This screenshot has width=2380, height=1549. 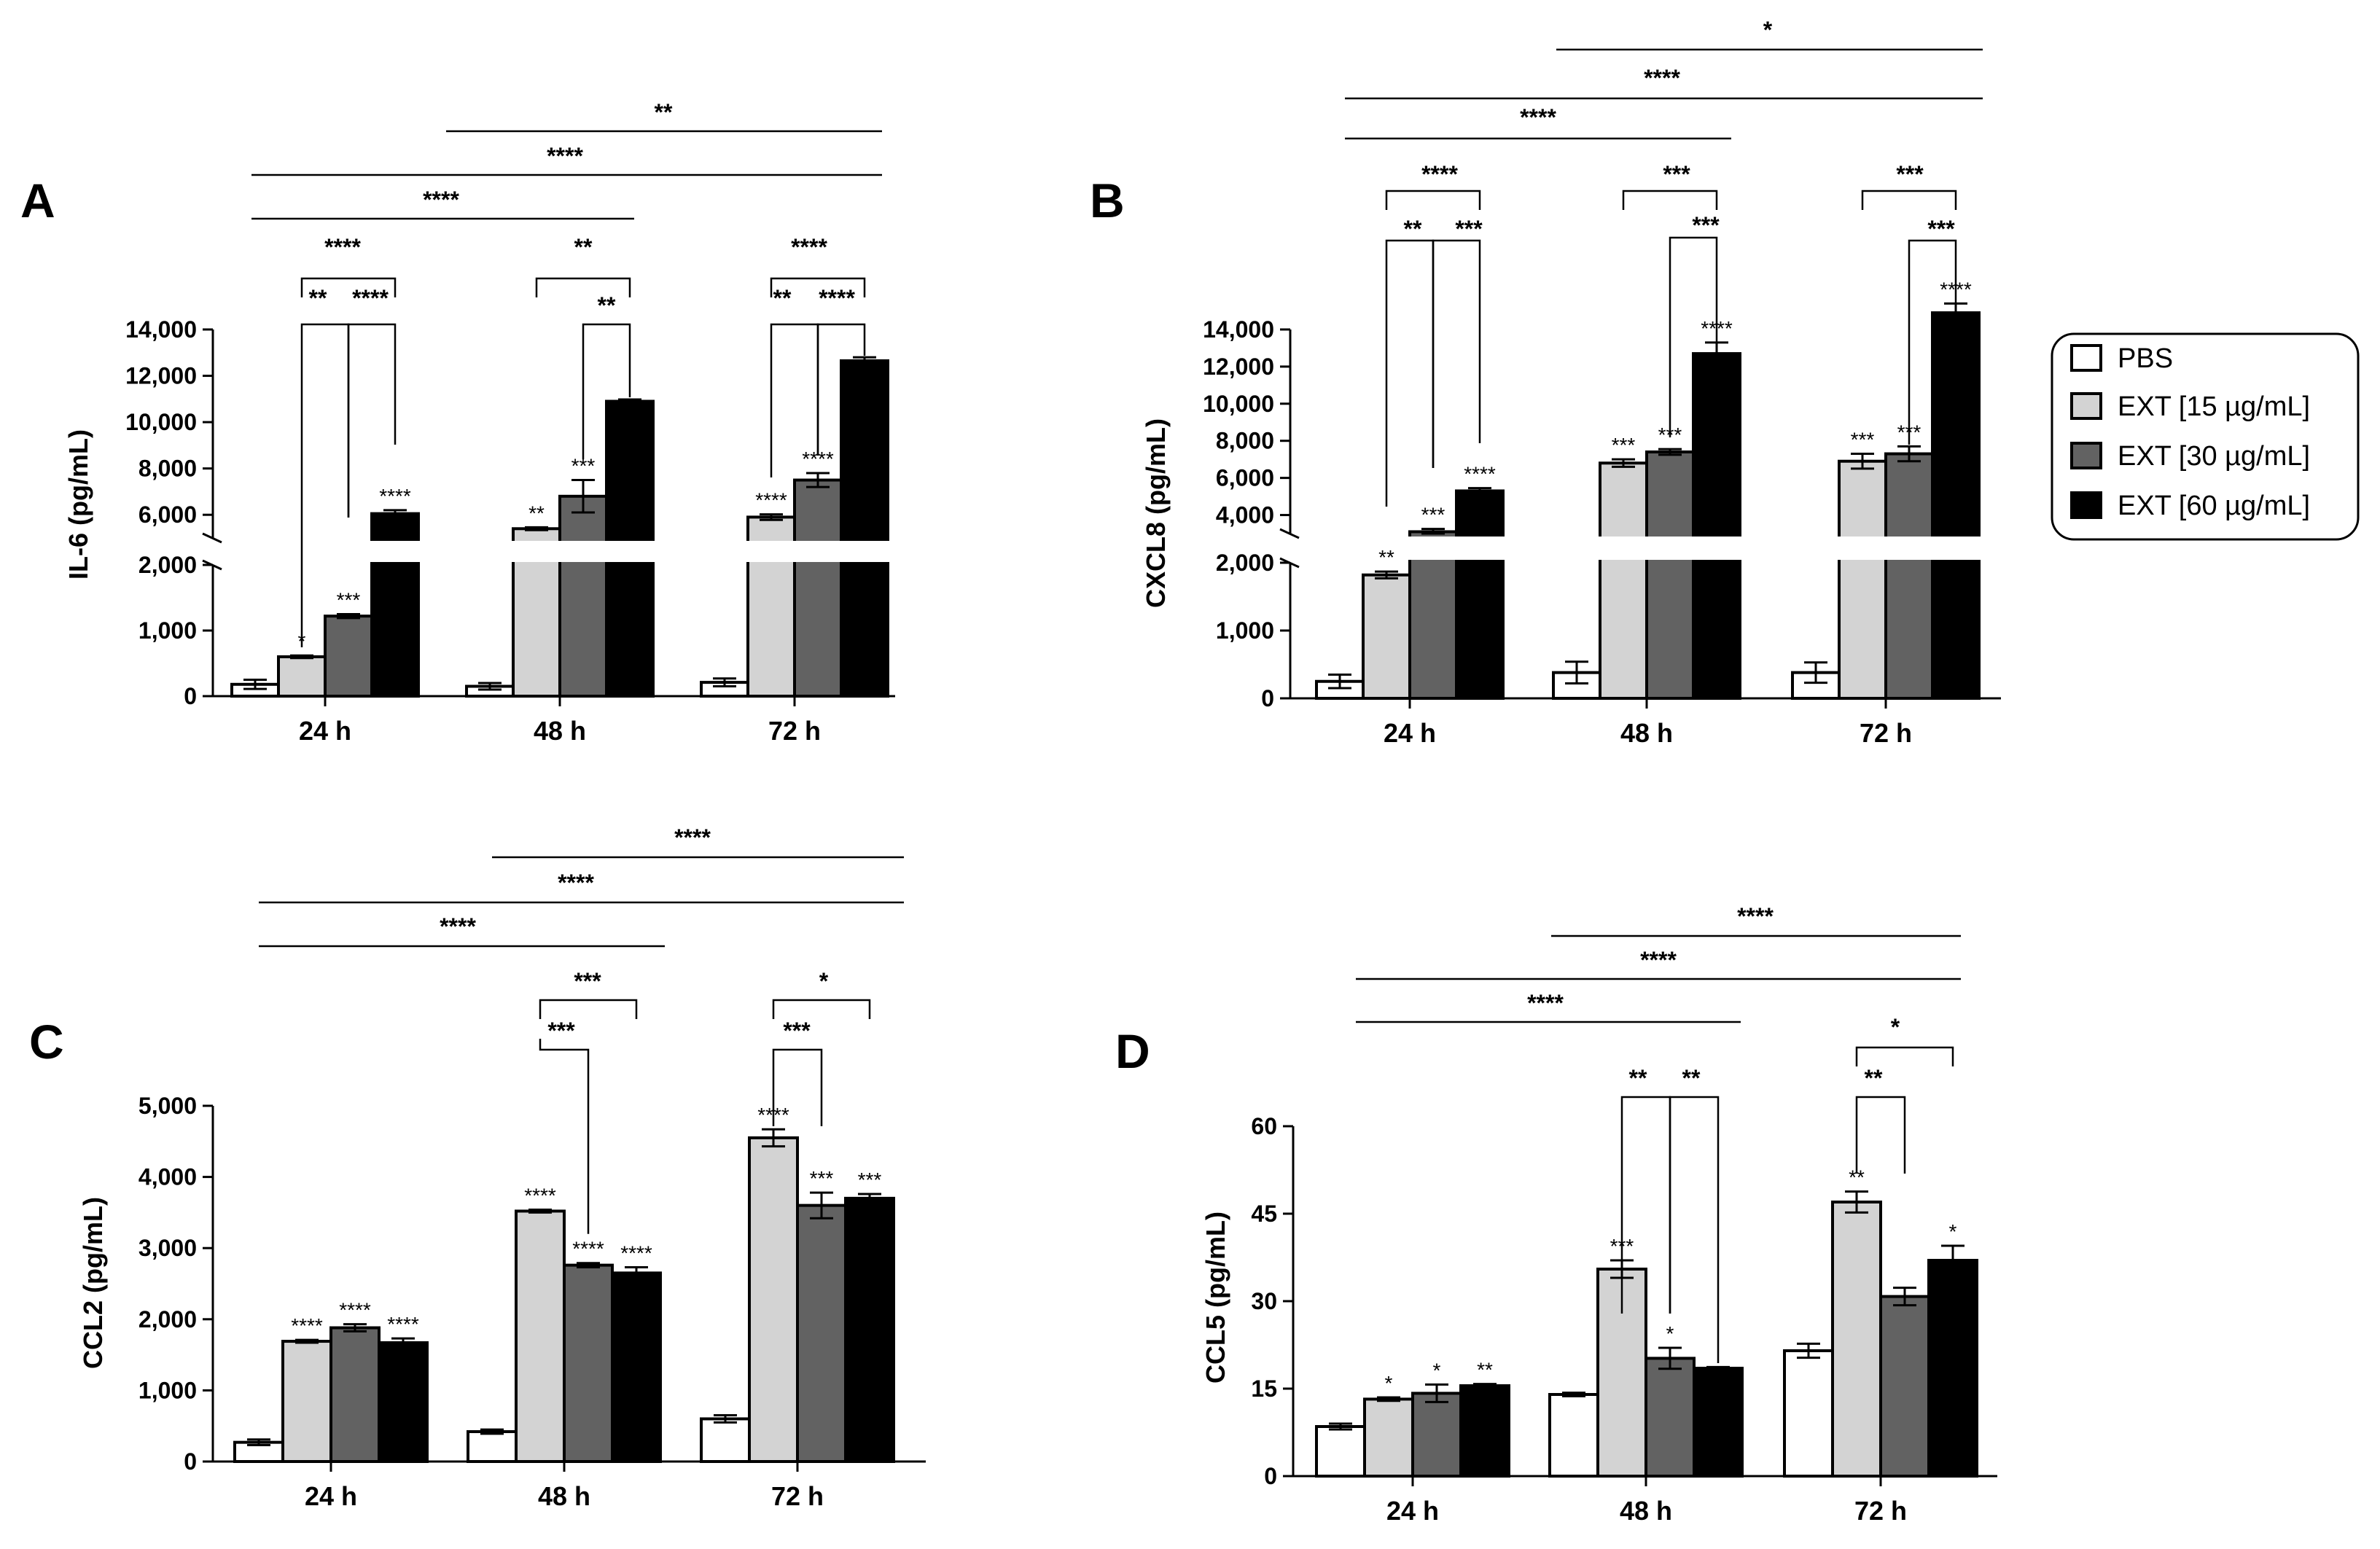 I want to click on bar-pbs, so click(x=1573, y=1435).